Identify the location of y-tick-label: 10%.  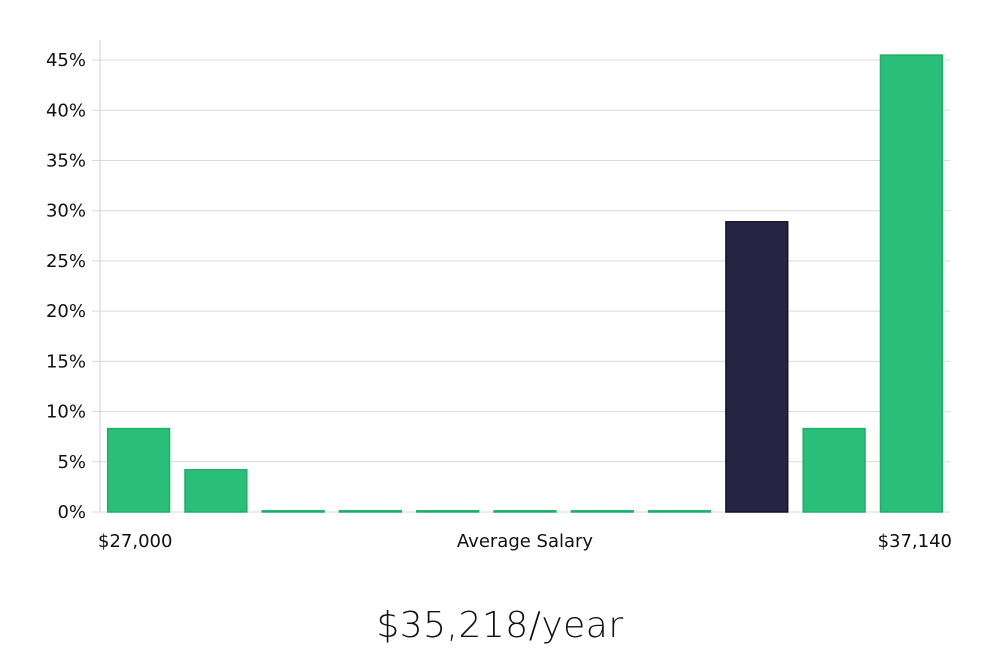
(66, 412).